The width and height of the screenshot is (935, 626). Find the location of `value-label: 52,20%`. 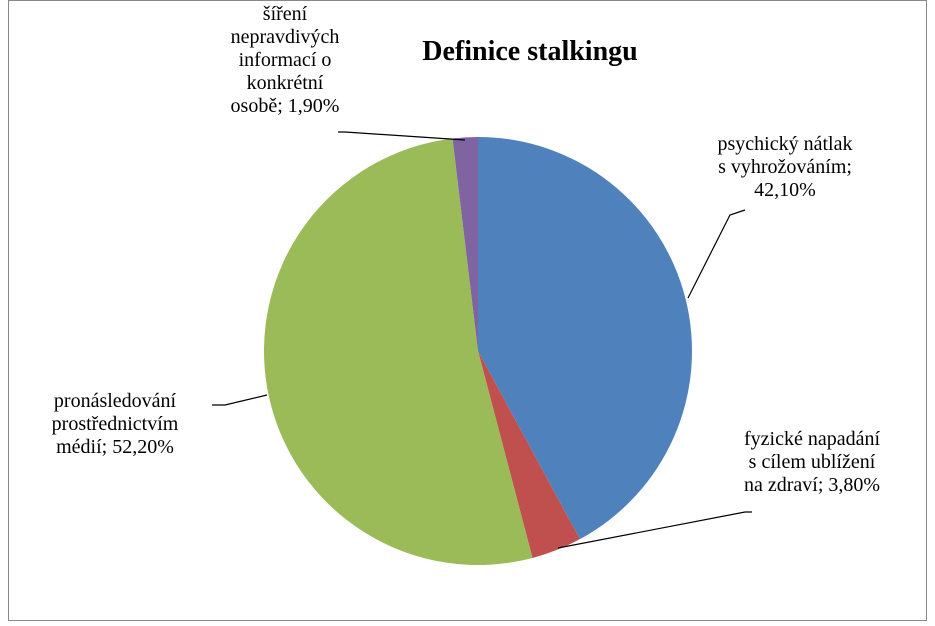

value-label: 52,20% is located at coordinates (138, 447).